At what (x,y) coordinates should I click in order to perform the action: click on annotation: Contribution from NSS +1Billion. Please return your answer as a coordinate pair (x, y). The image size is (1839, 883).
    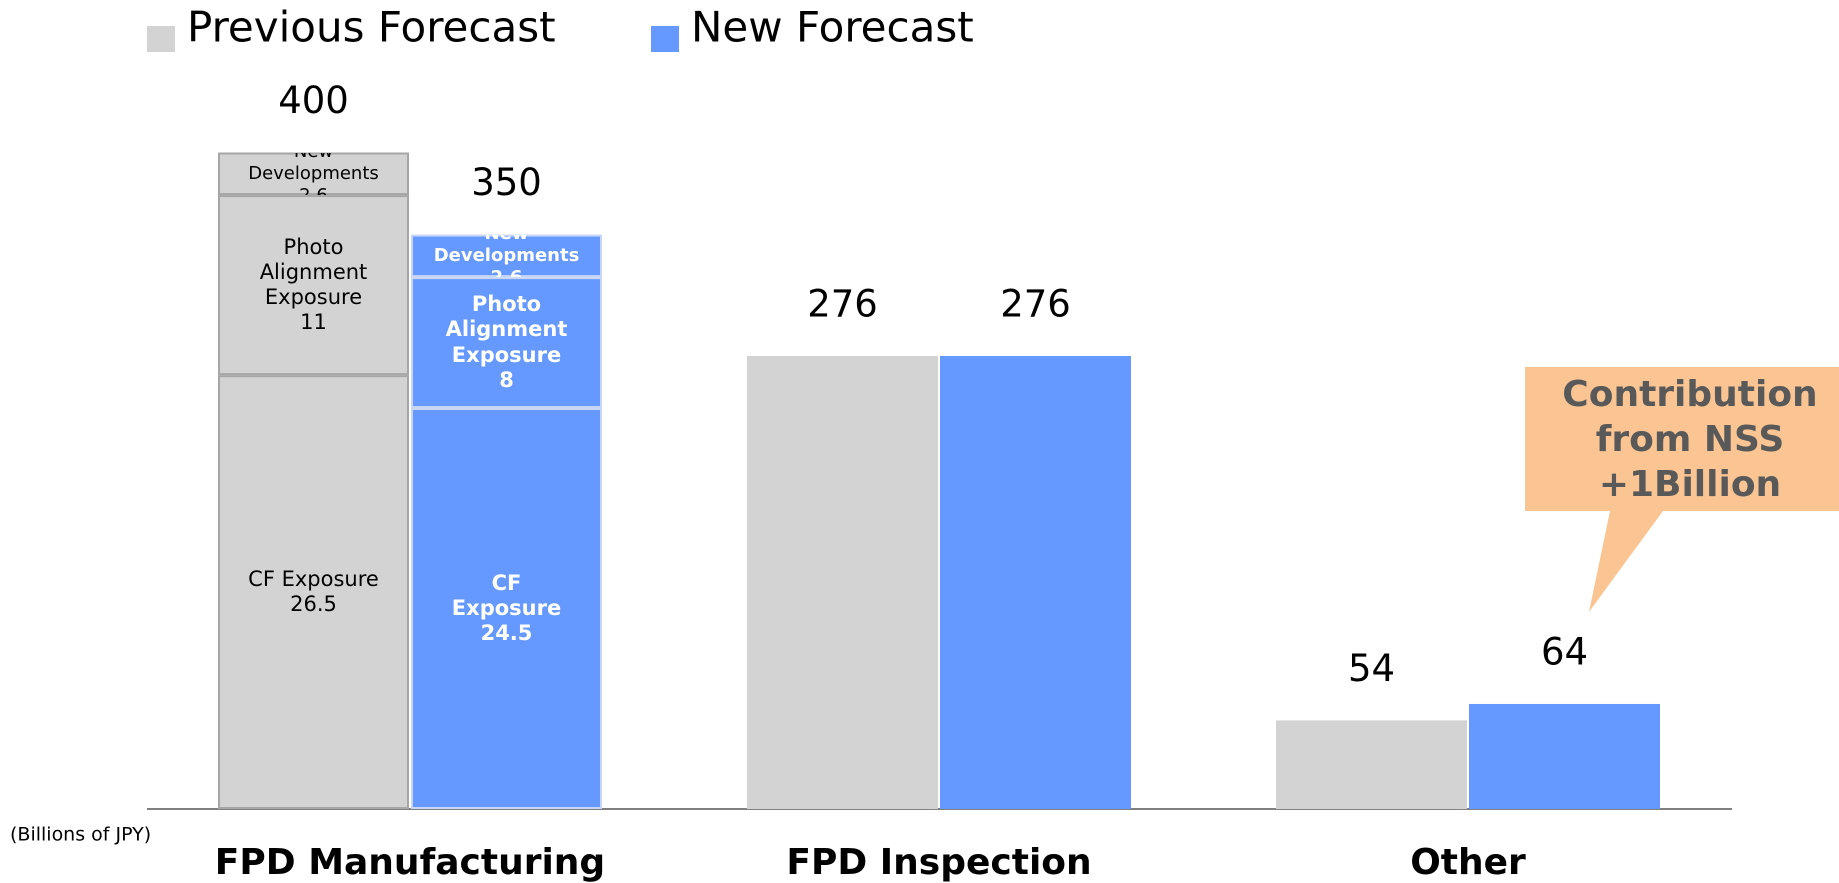
    Looking at the image, I should click on (1690, 439).